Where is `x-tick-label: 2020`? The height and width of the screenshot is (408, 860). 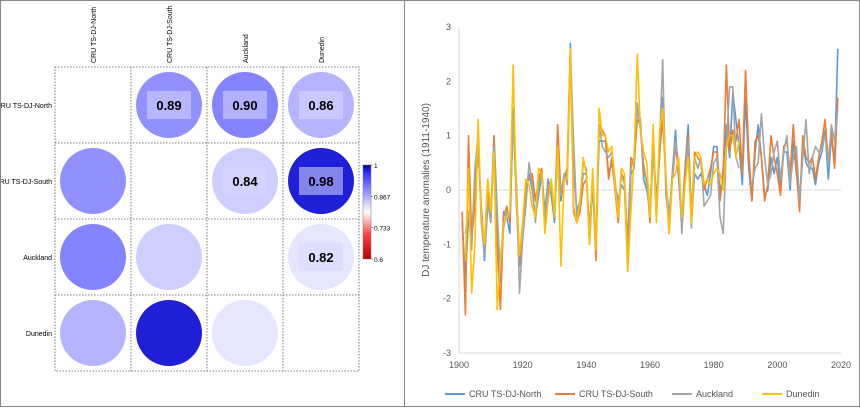
x-tick-label: 2020 is located at coordinates (841, 365).